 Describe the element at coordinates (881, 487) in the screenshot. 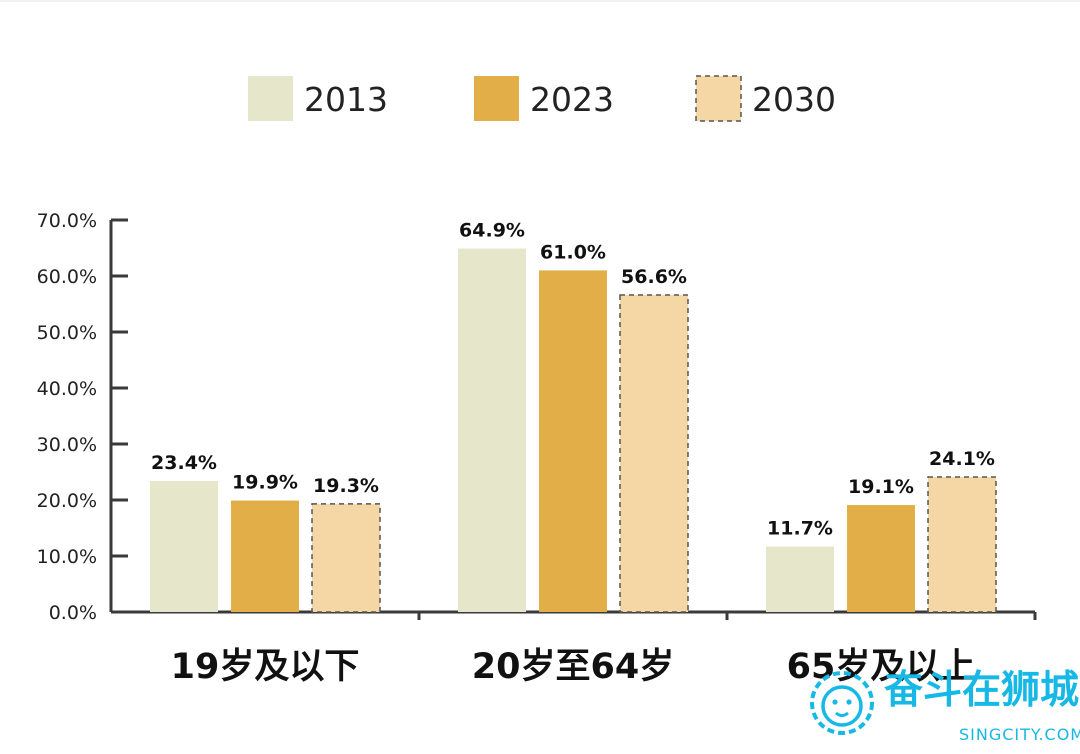

I see `value-label-2023: 19.1%` at that location.